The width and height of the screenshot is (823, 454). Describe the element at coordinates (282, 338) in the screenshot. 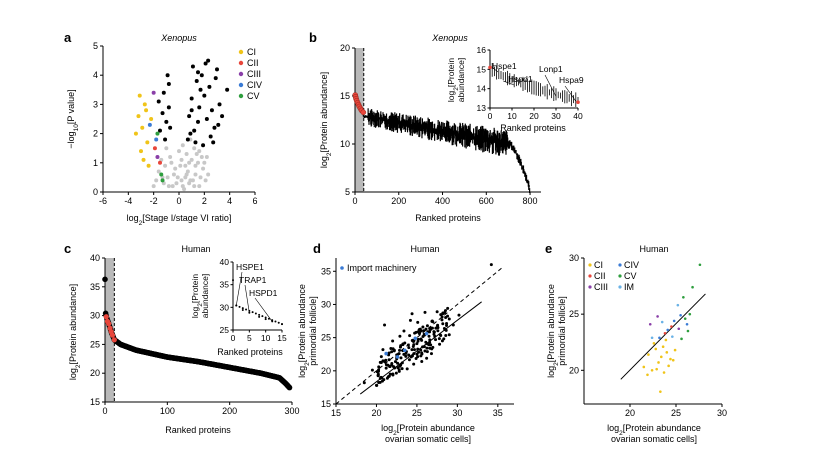

I see `inset-x-tick-label: 15` at that location.